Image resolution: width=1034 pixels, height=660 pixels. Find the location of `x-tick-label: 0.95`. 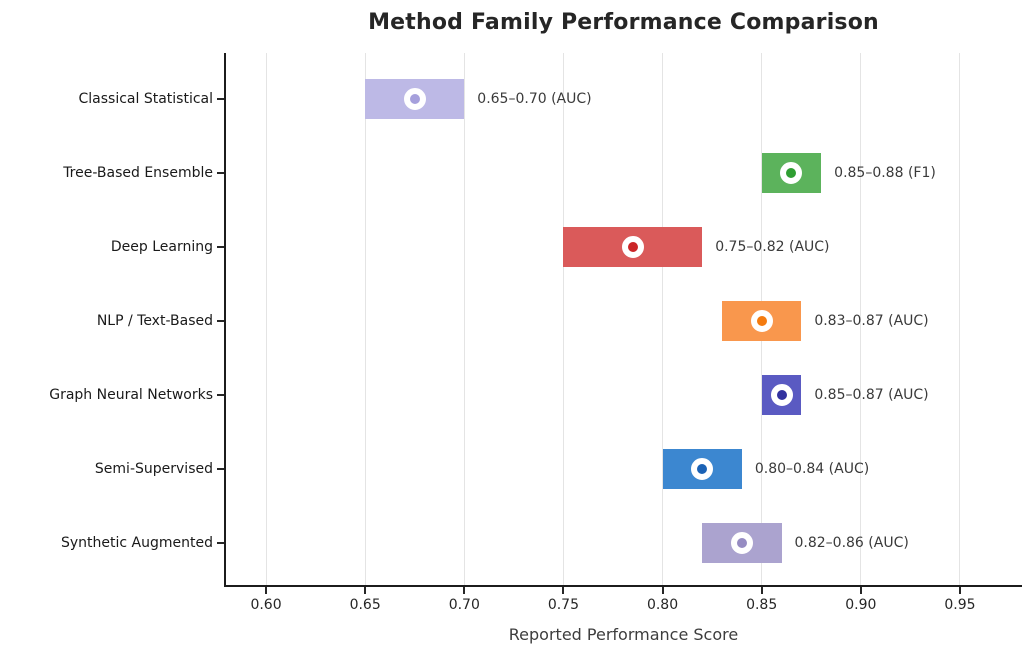

x-tick-label: 0.95 is located at coordinates (960, 605).